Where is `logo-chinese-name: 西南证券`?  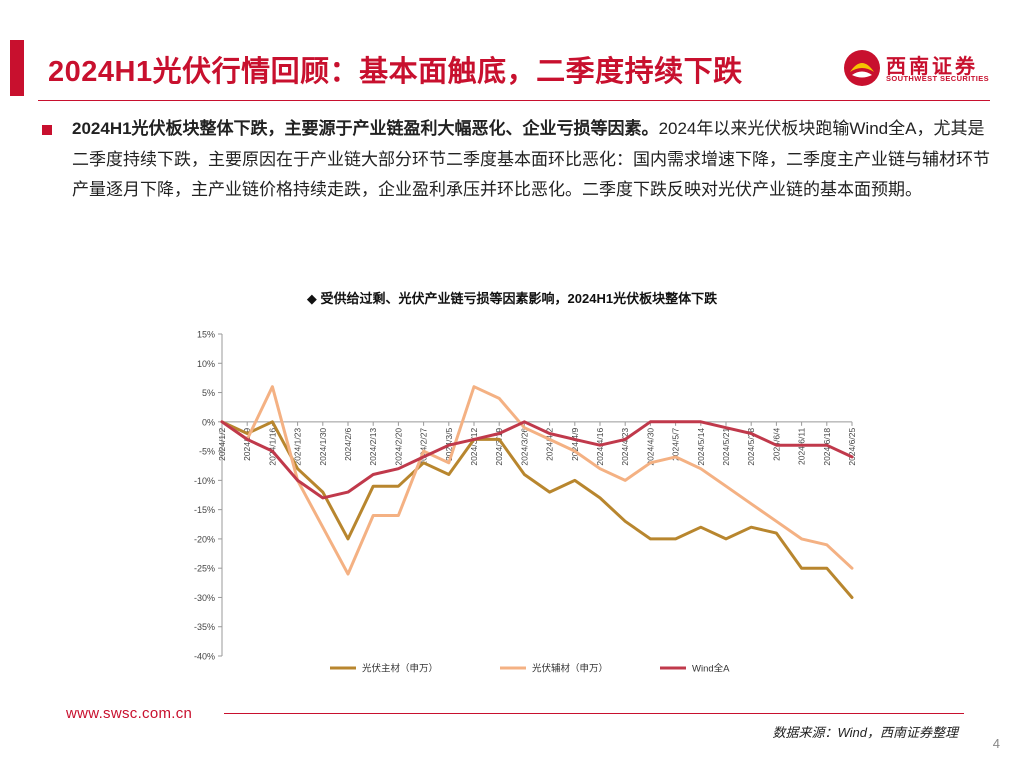
logo-chinese-name: 西南证券 is located at coordinates (932, 67).